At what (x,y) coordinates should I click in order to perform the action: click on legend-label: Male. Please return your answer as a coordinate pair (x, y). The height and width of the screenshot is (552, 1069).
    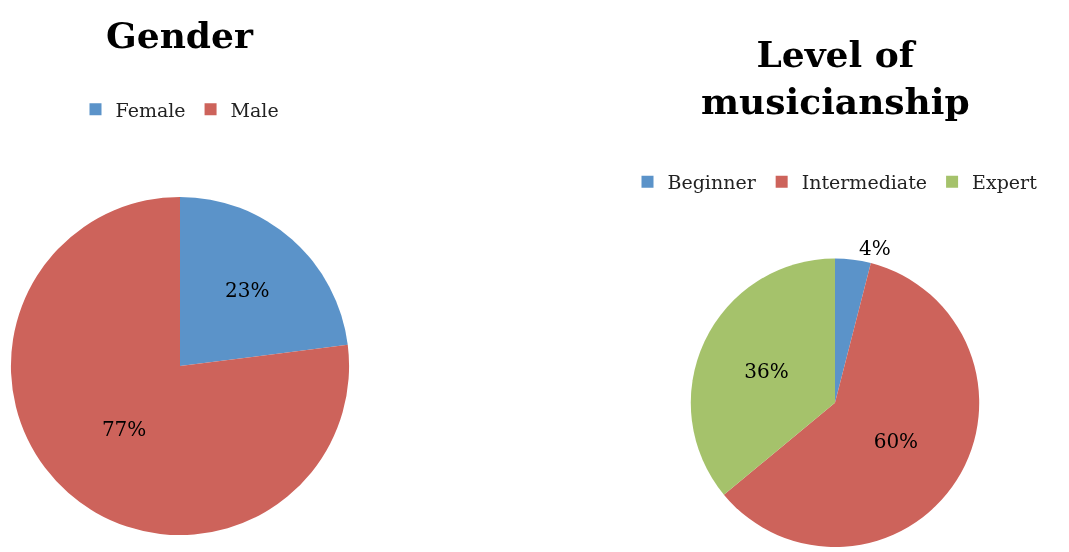
    Looking at the image, I should click on (254, 109).